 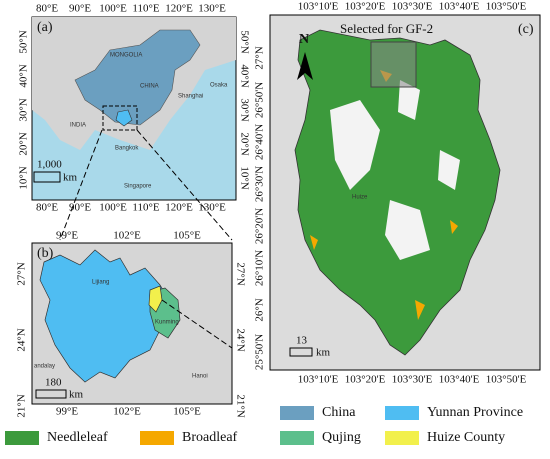 What do you see at coordinates (360, 198) in the screenshot?
I see `place: Huize` at bounding box center [360, 198].